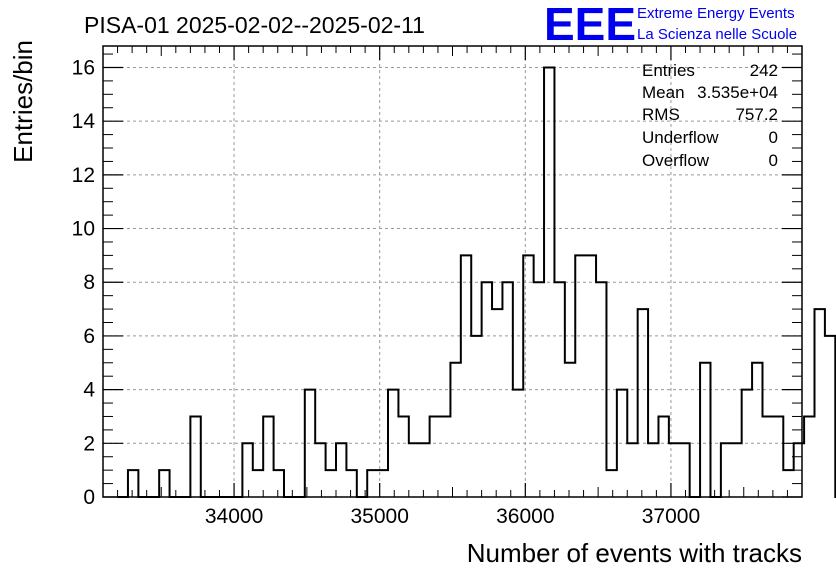  Describe the element at coordinates (737, 92) in the screenshot. I see `stats-mean-value: 3.535e+04` at that location.